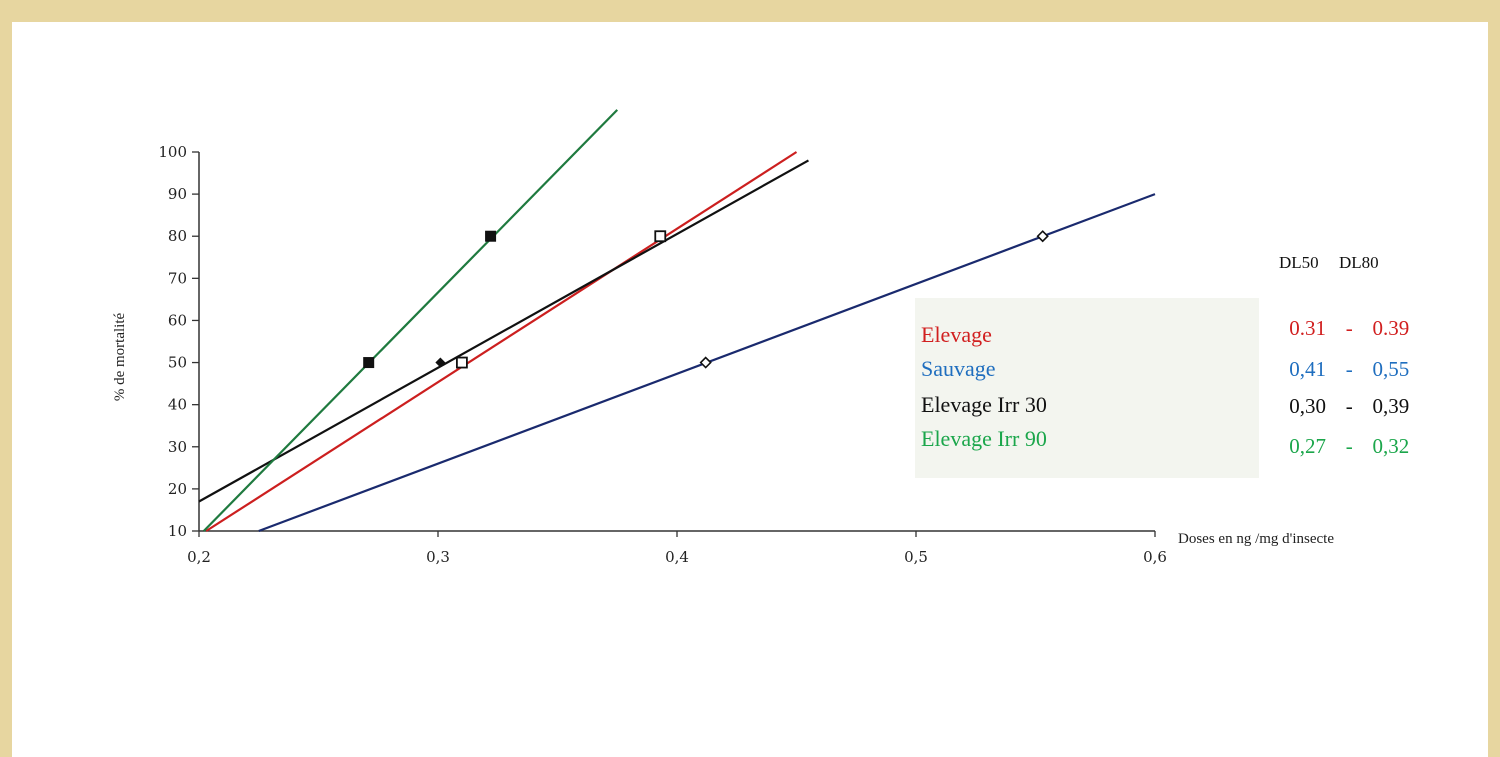 This screenshot has height=757, width=1500. What do you see at coordinates (984, 404) in the screenshot?
I see `legend-item-elevage-irr-30: Elevage Irr 30` at bounding box center [984, 404].